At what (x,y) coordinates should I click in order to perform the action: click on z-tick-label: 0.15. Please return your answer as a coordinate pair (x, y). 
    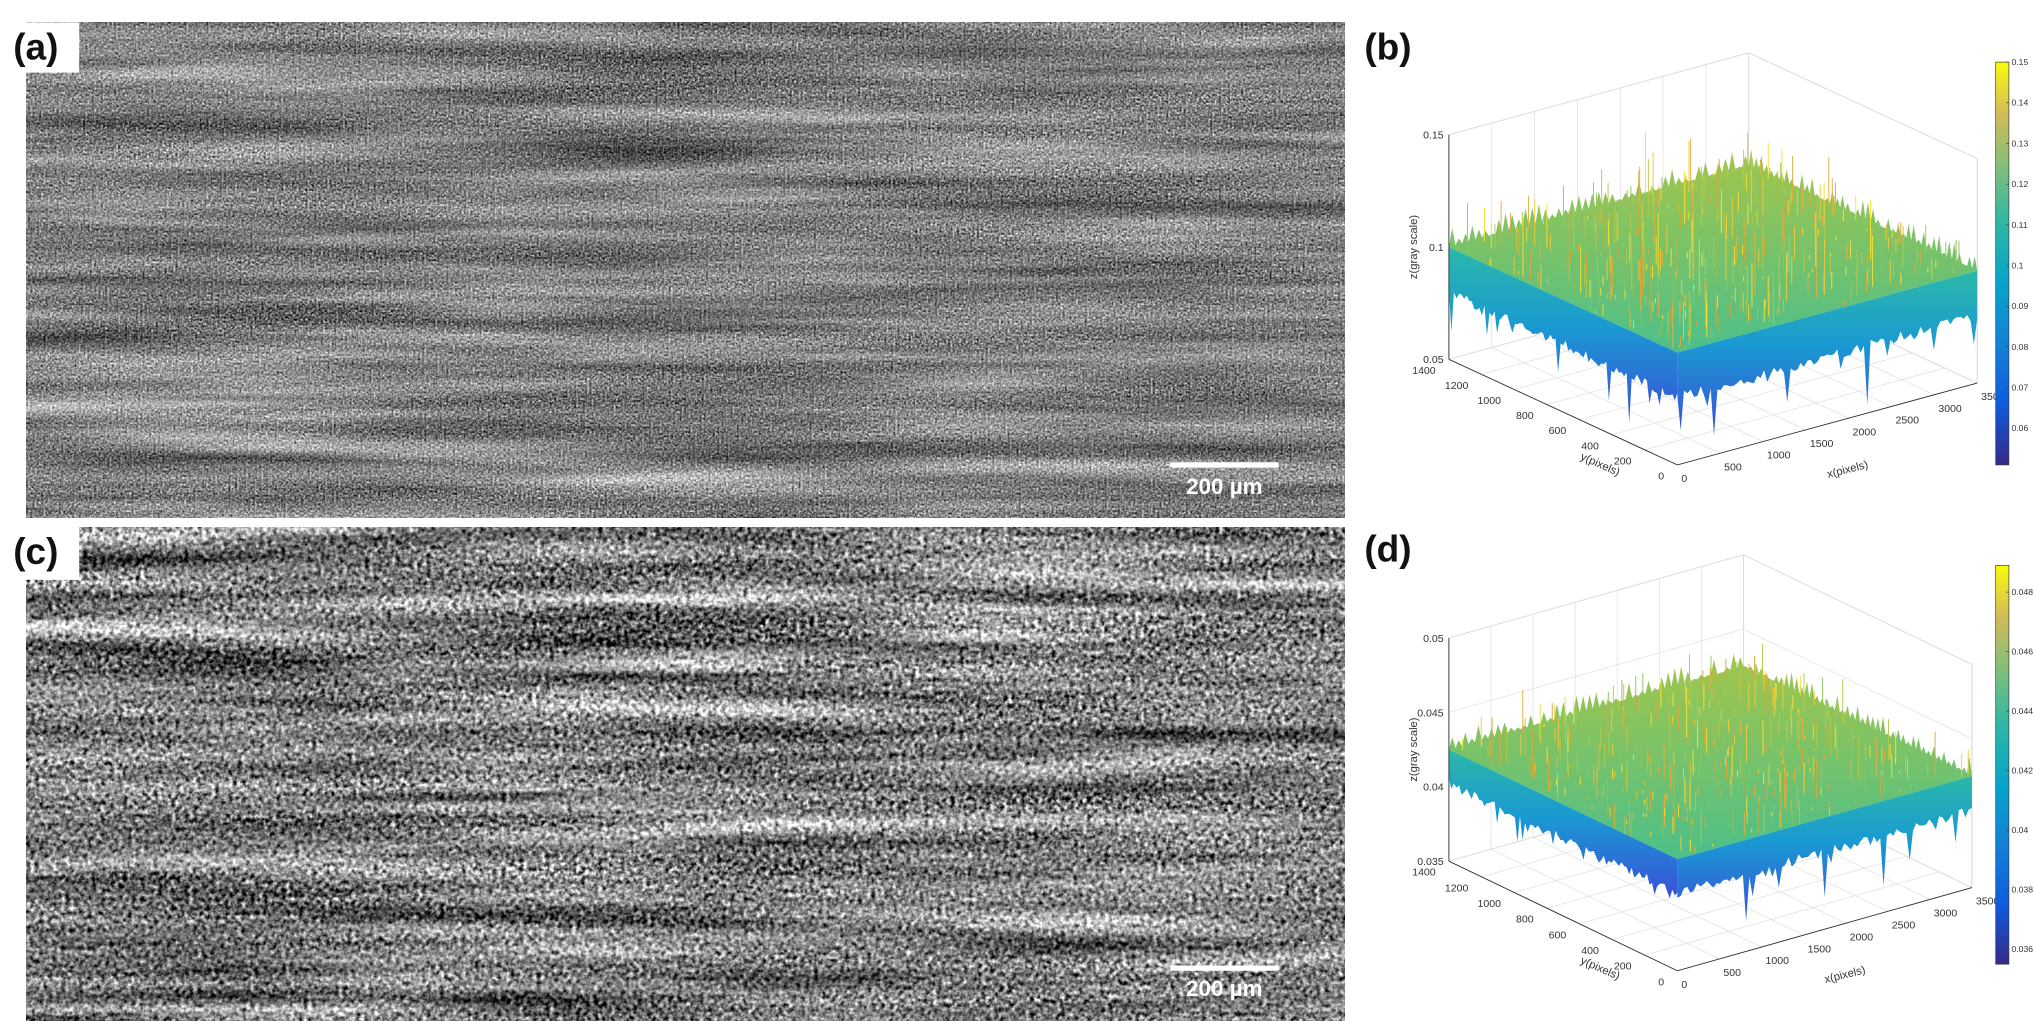
    Looking at the image, I should click on (1433, 136).